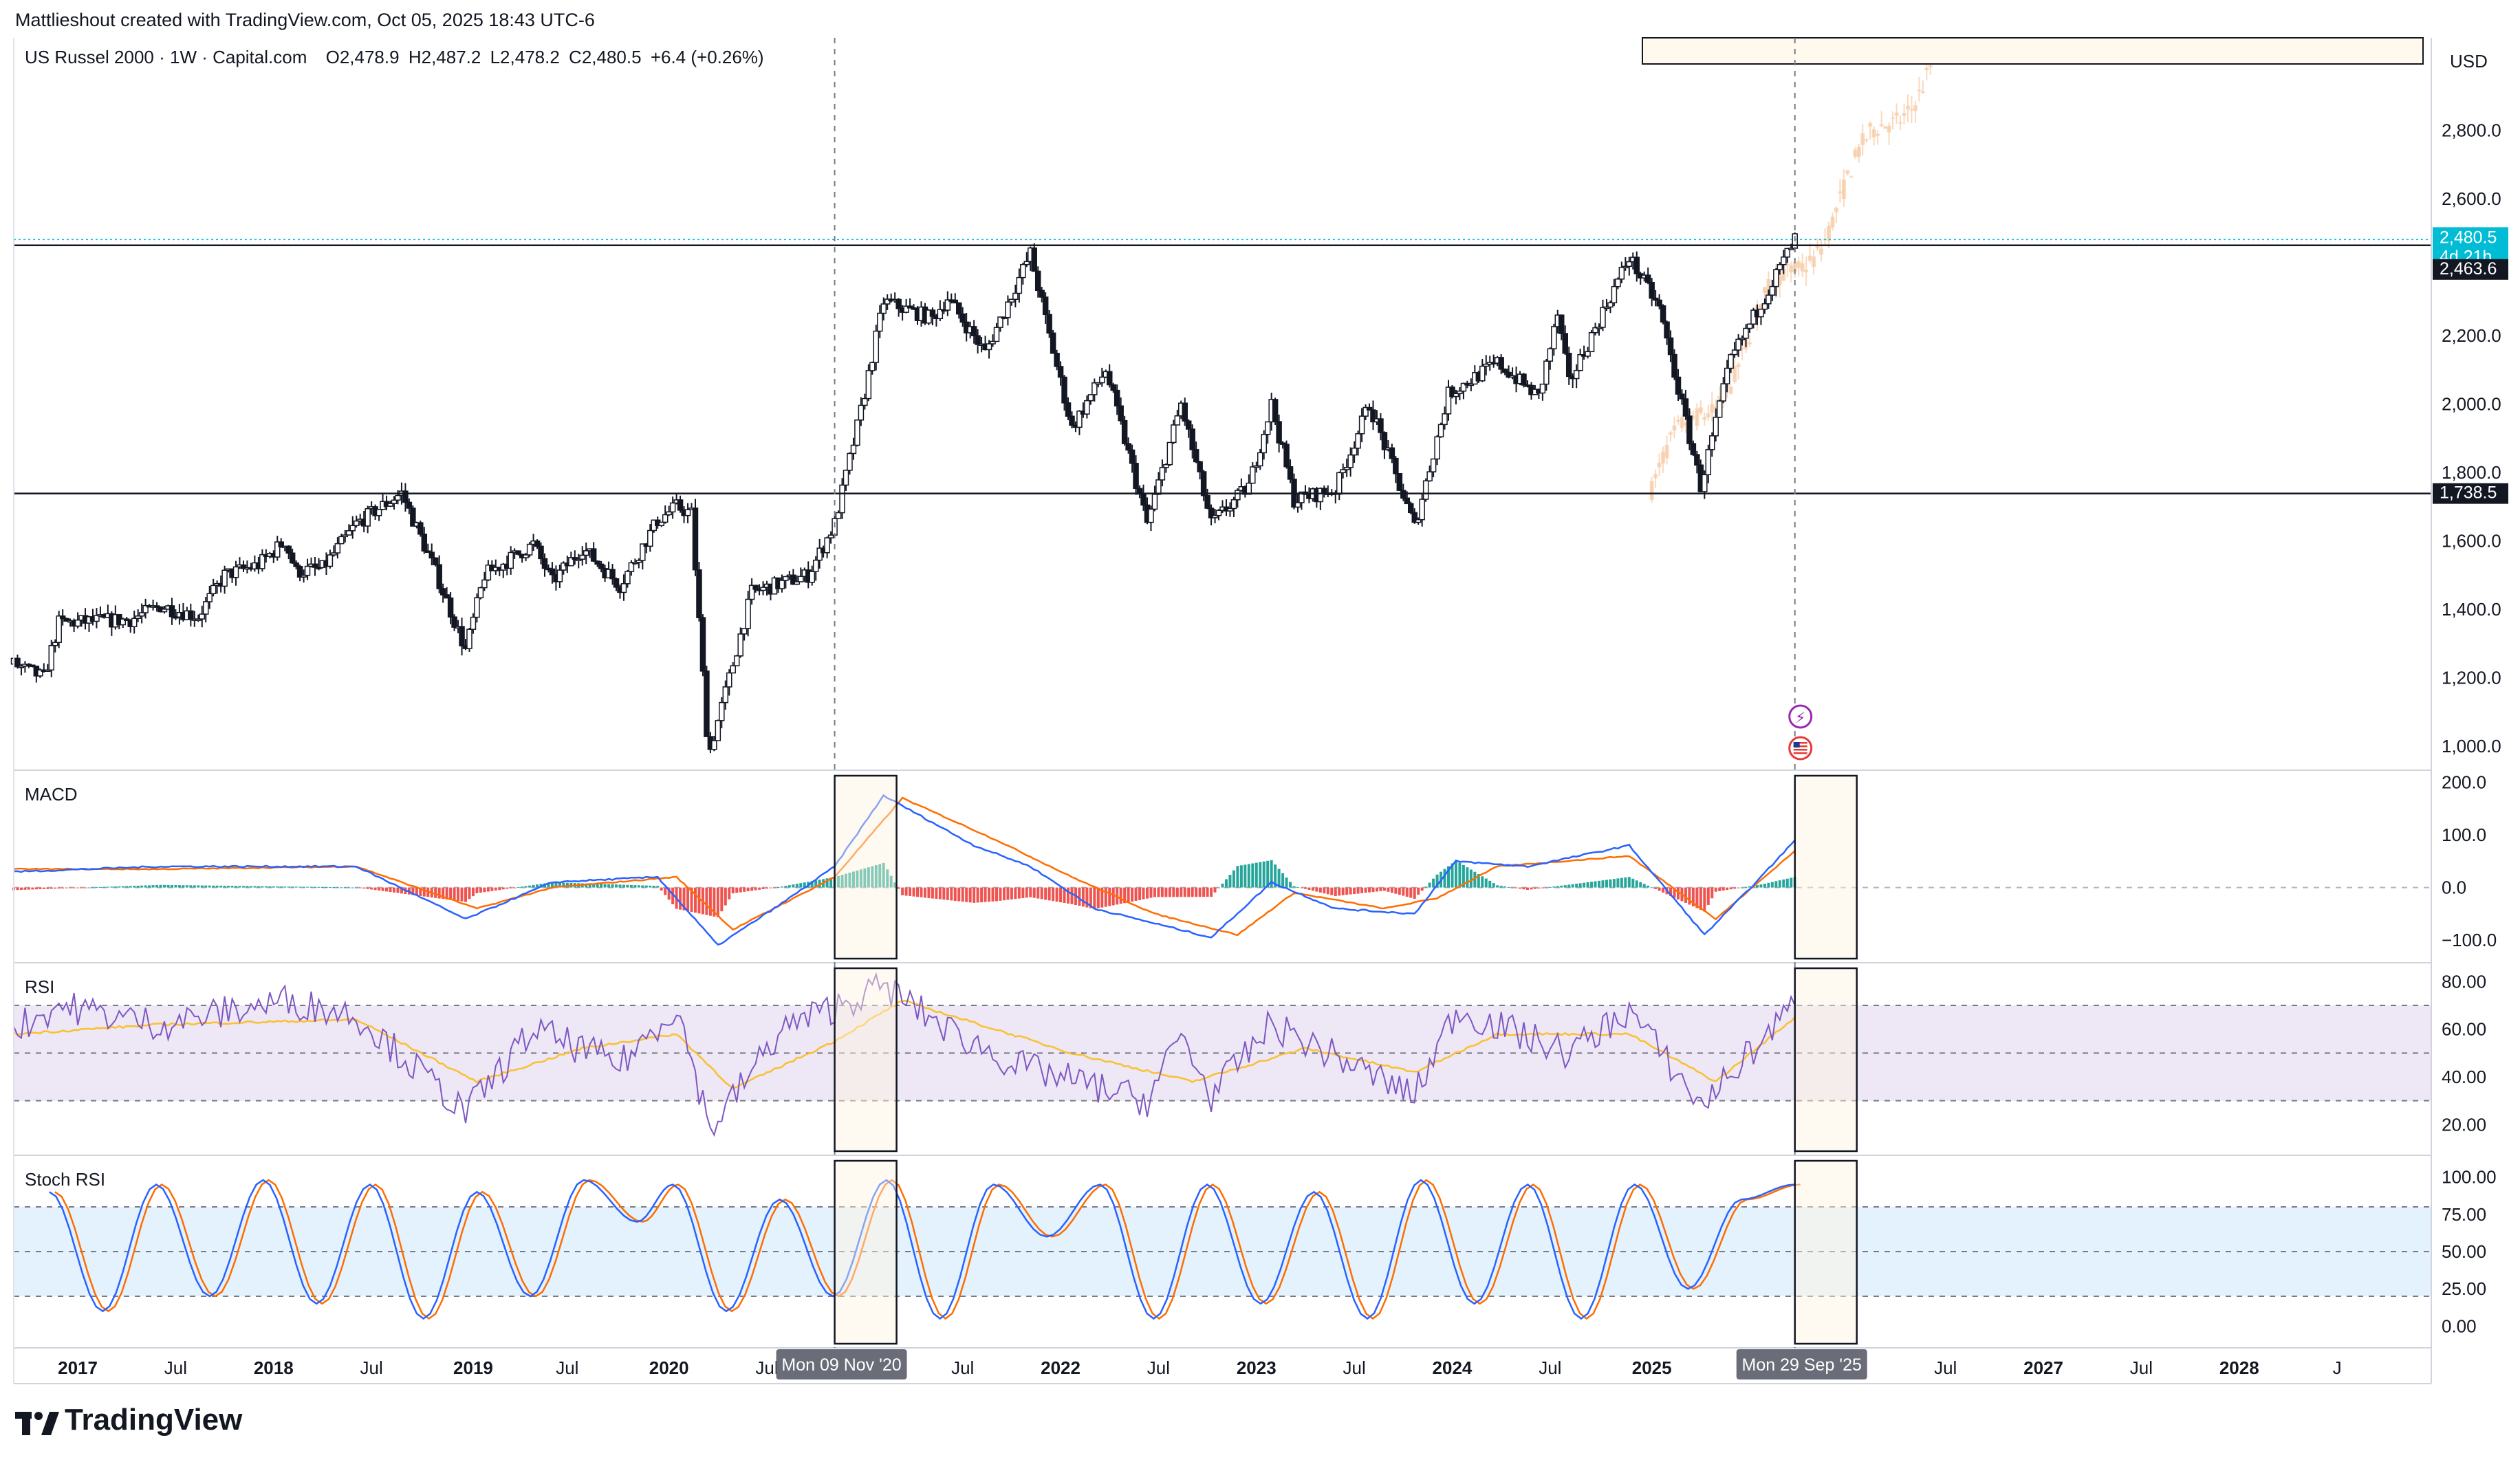 This screenshot has width=2520, height=1462. Describe the element at coordinates (2239, 1367) in the screenshot. I see `time-tick-label: 2028` at that location.